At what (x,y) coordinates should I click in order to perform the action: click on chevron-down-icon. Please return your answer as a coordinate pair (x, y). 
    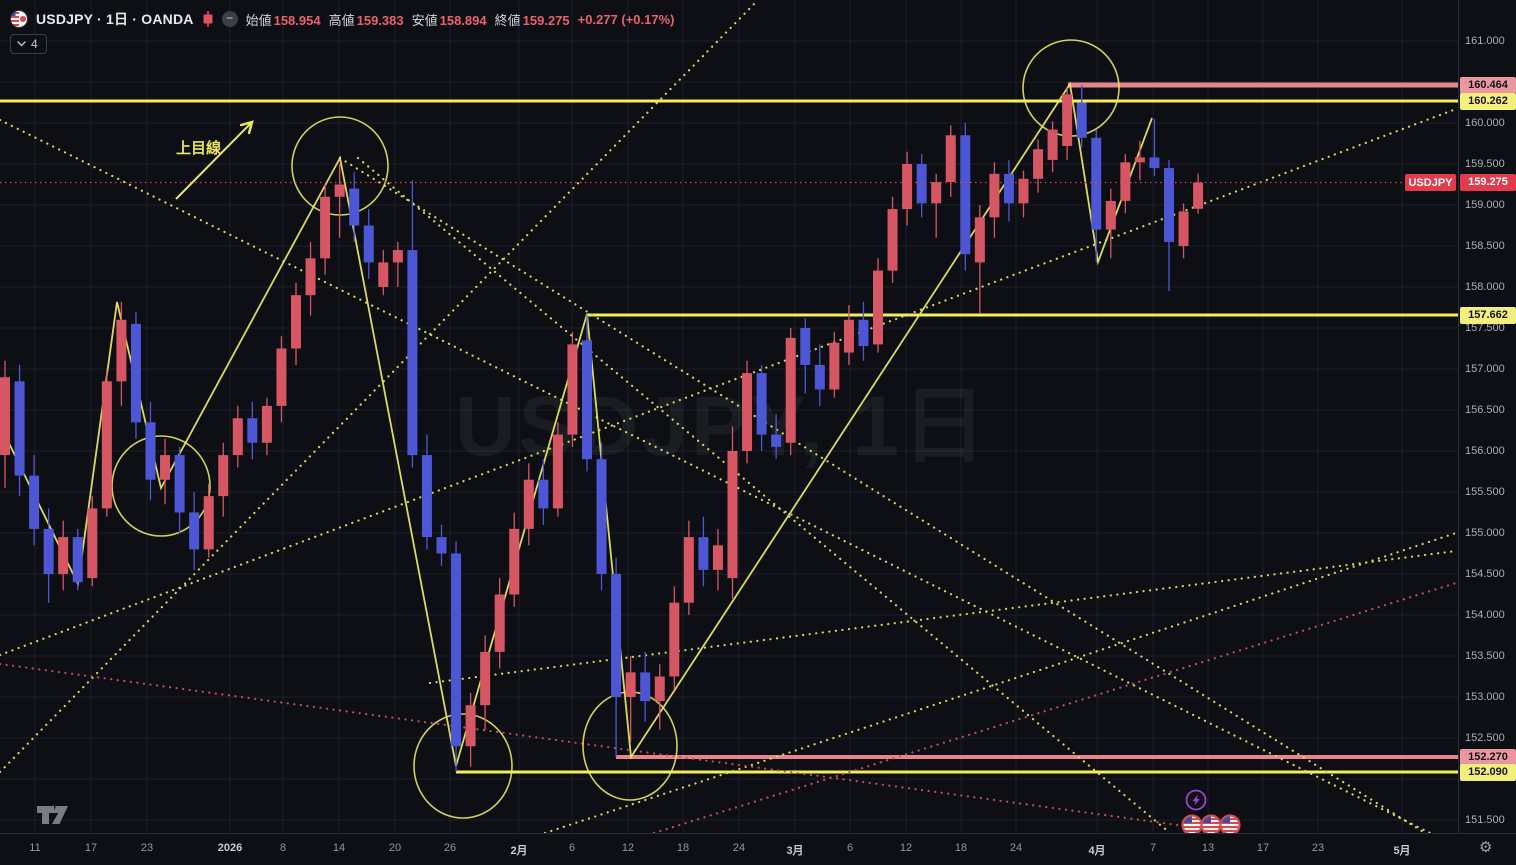
    Looking at the image, I should click on (21, 44).